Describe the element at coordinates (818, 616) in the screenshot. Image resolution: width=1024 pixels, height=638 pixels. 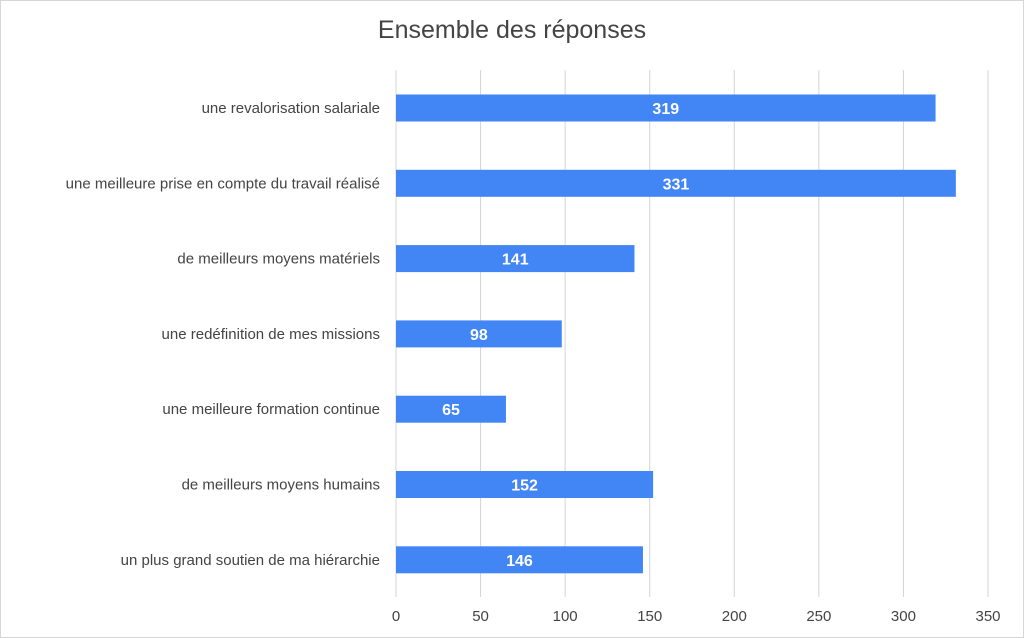
I see `x-tick-label: 250` at that location.